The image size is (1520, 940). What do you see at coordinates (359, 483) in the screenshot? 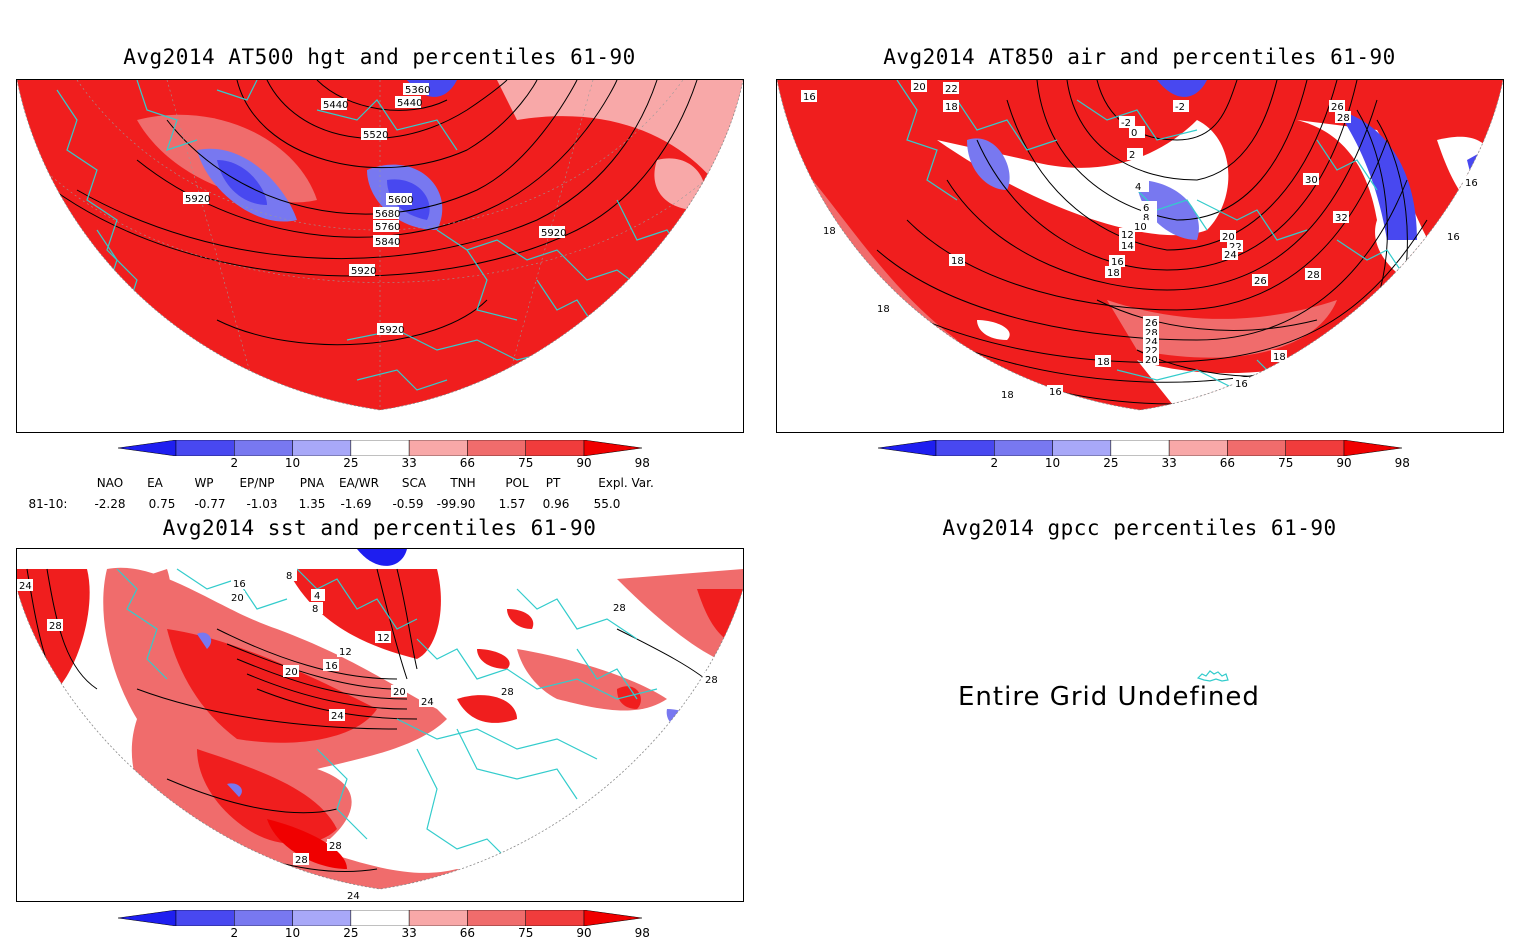
I see `index-header: EA/WR` at bounding box center [359, 483].